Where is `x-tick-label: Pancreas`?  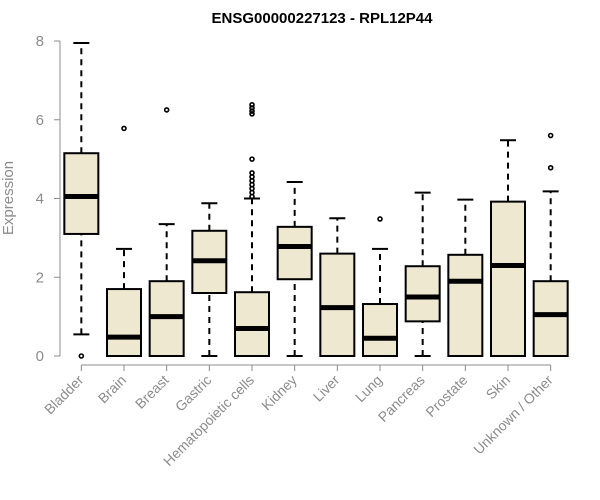
x-tick-label: Pancreas is located at coordinates (401, 398).